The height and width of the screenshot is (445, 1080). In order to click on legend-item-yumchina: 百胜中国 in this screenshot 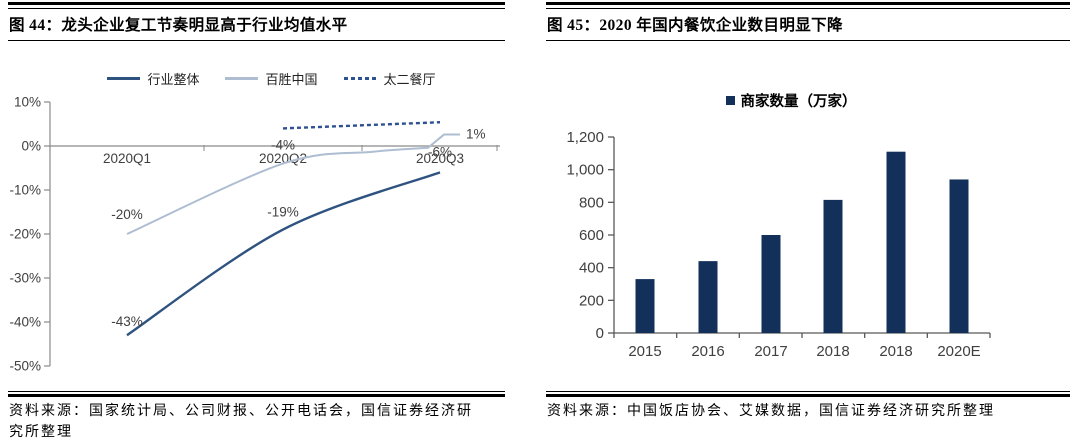, I will do `click(271, 78)`.